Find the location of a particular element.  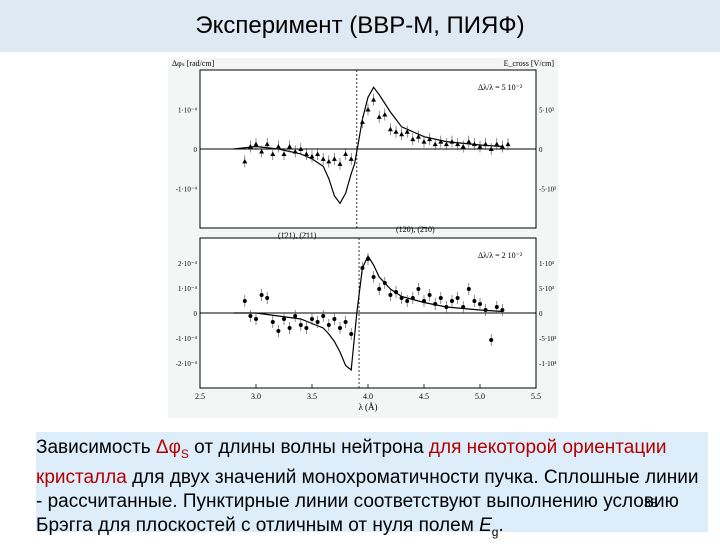

bragg-label-left: (1̄21), (2̄11) is located at coordinates (297, 235).